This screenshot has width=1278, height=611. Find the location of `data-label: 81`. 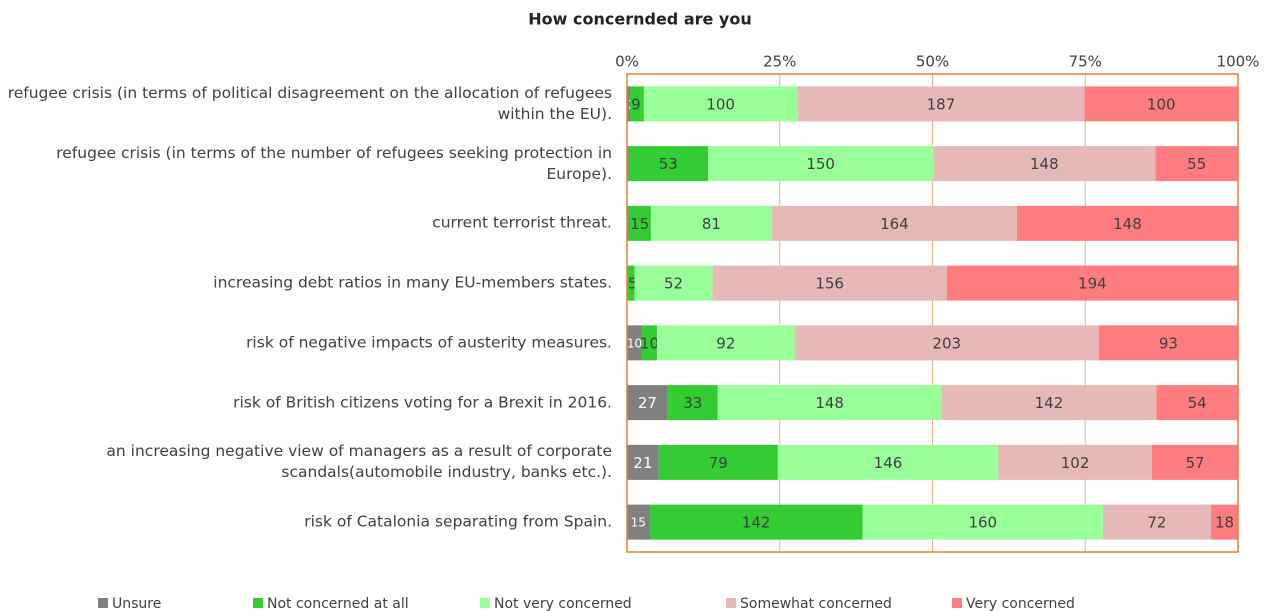

data-label: 81 is located at coordinates (711, 224).